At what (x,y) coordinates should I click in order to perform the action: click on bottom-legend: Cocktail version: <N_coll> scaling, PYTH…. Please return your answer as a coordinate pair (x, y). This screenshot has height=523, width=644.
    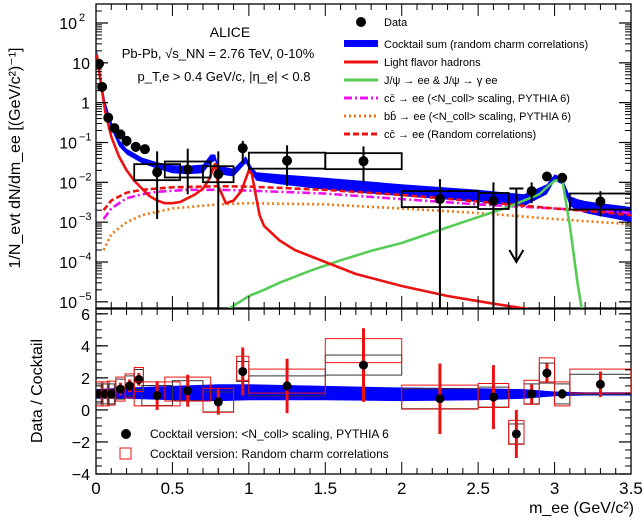
    Looking at the image, I should click on (254, 444).